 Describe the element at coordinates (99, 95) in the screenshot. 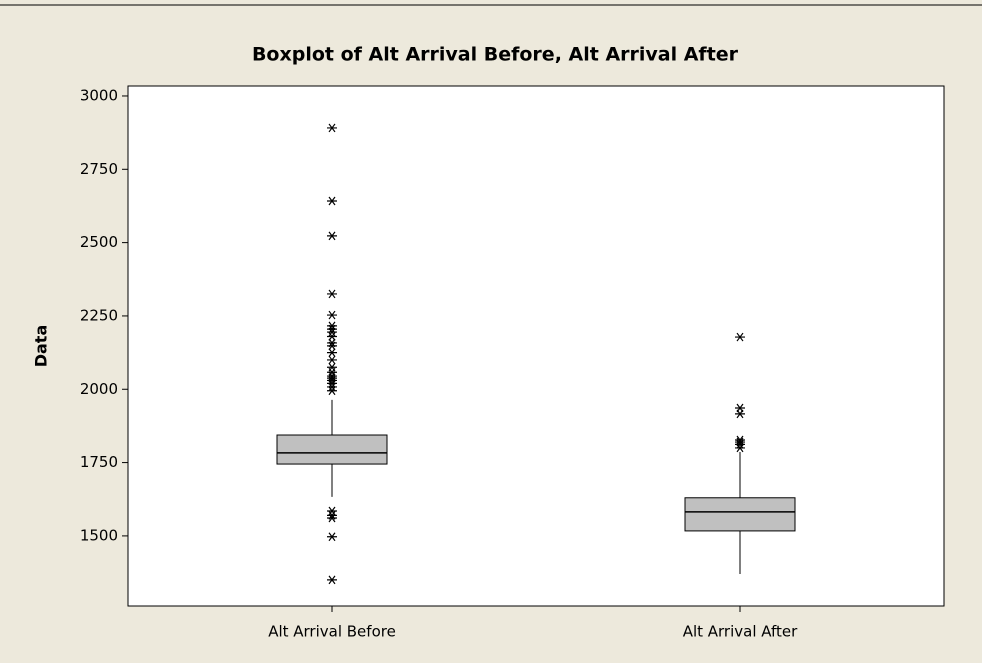

I see `y-tick-label: 3000` at that location.